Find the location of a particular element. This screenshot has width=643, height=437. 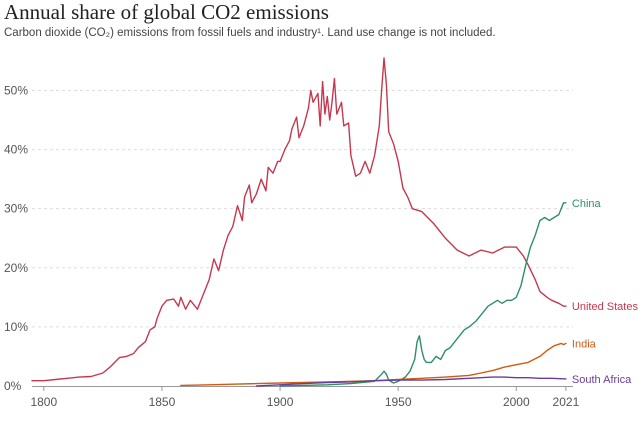

series-label-india: India is located at coordinates (584, 344).